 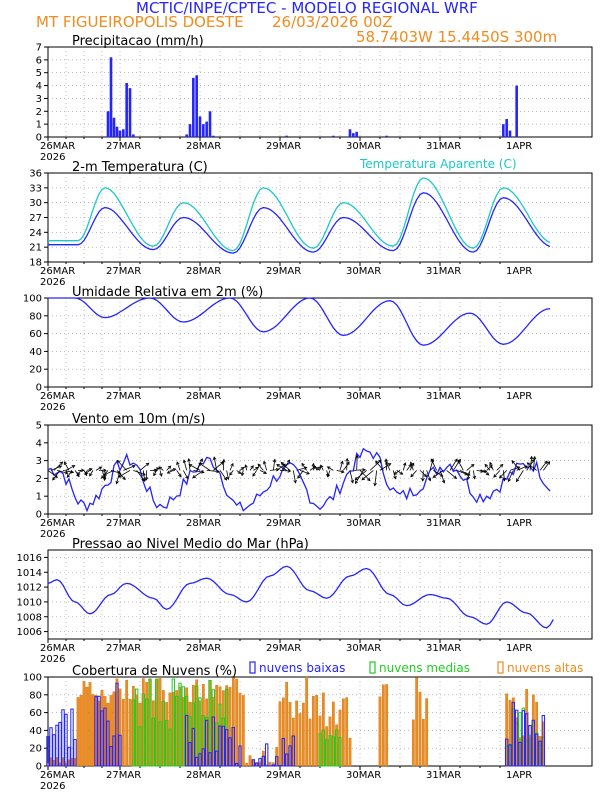 What do you see at coordinates (35, 316) in the screenshot?
I see `y-tick-label: 80` at bounding box center [35, 316].